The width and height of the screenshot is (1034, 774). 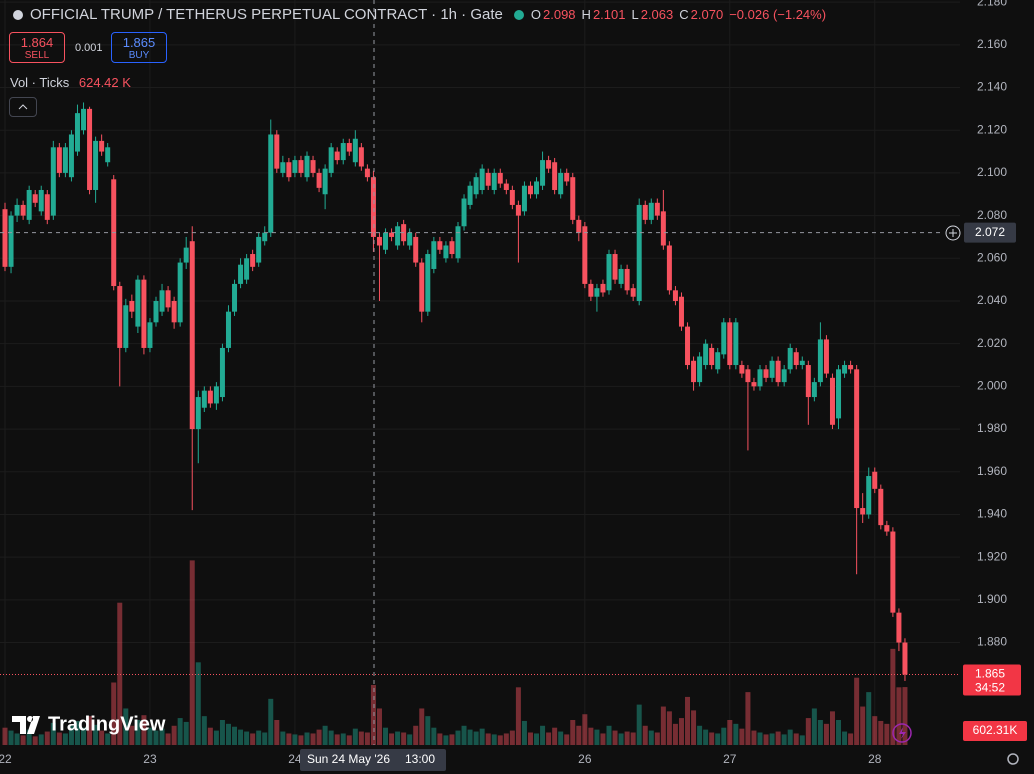 What do you see at coordinates (875, 759) in the screenshot?
I see `x-tick-label: 28` at bounding box center [875, 759].